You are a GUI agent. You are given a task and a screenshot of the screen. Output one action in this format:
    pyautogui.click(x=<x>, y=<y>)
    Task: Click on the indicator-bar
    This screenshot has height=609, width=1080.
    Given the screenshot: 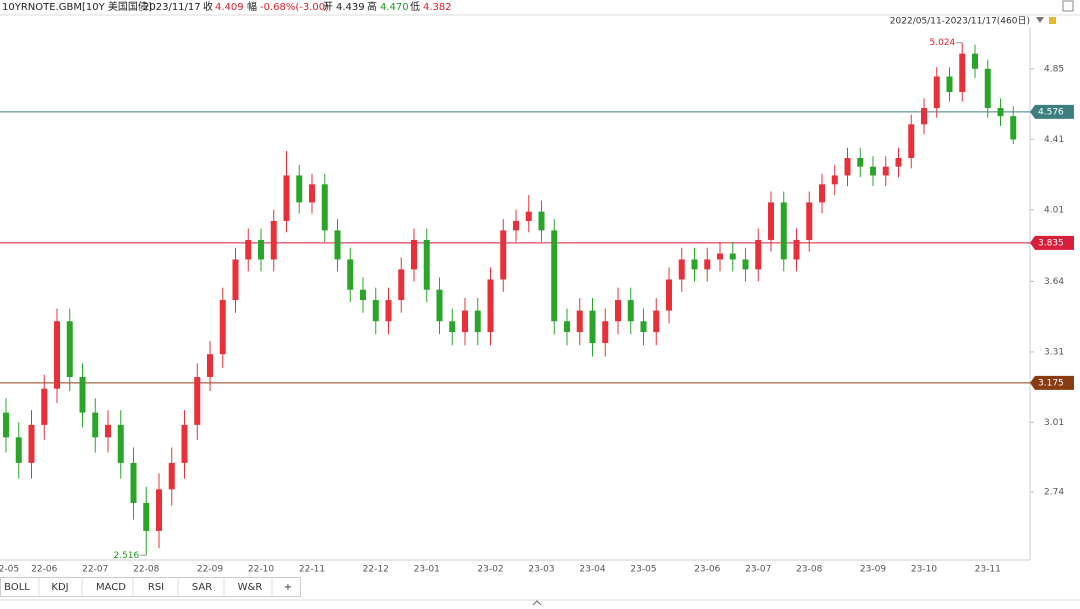 What is the action you would take?
    pyautogui.click(x=150, y=587)
    